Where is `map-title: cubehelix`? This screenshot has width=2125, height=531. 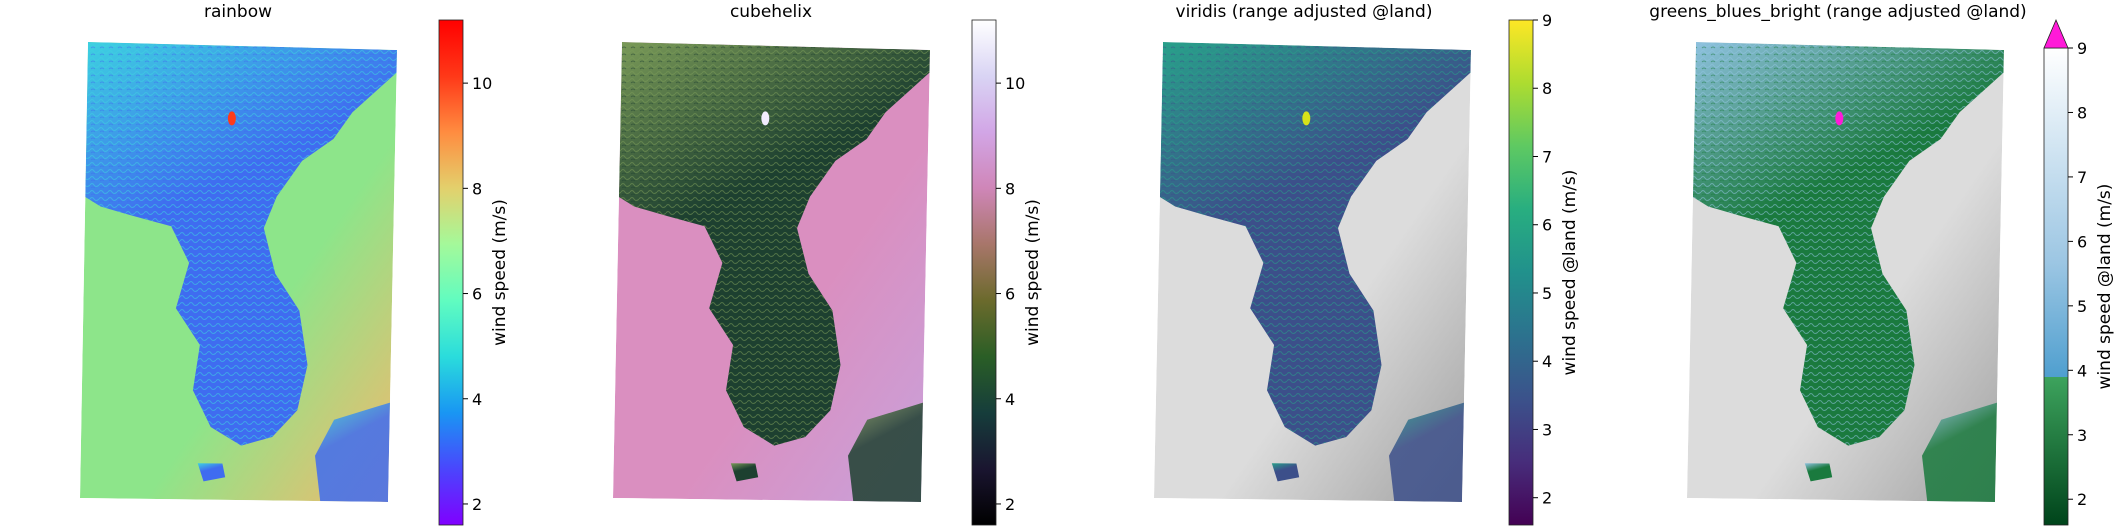 map-title: cubehelix is located at coordinates (771, 12).